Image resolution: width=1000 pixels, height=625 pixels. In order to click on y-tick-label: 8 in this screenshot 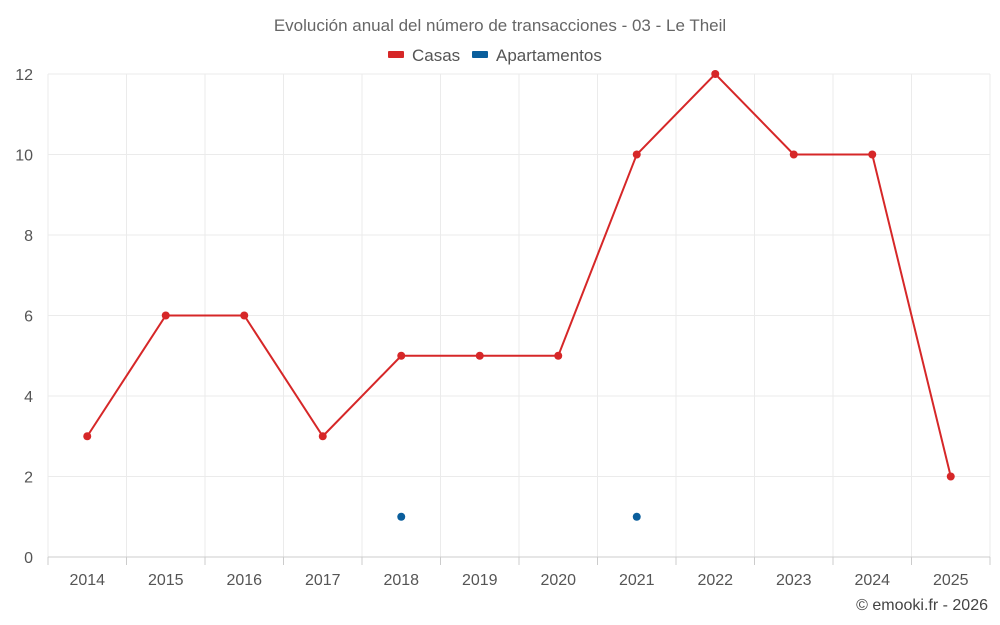, I will do `click(28, 236)`.